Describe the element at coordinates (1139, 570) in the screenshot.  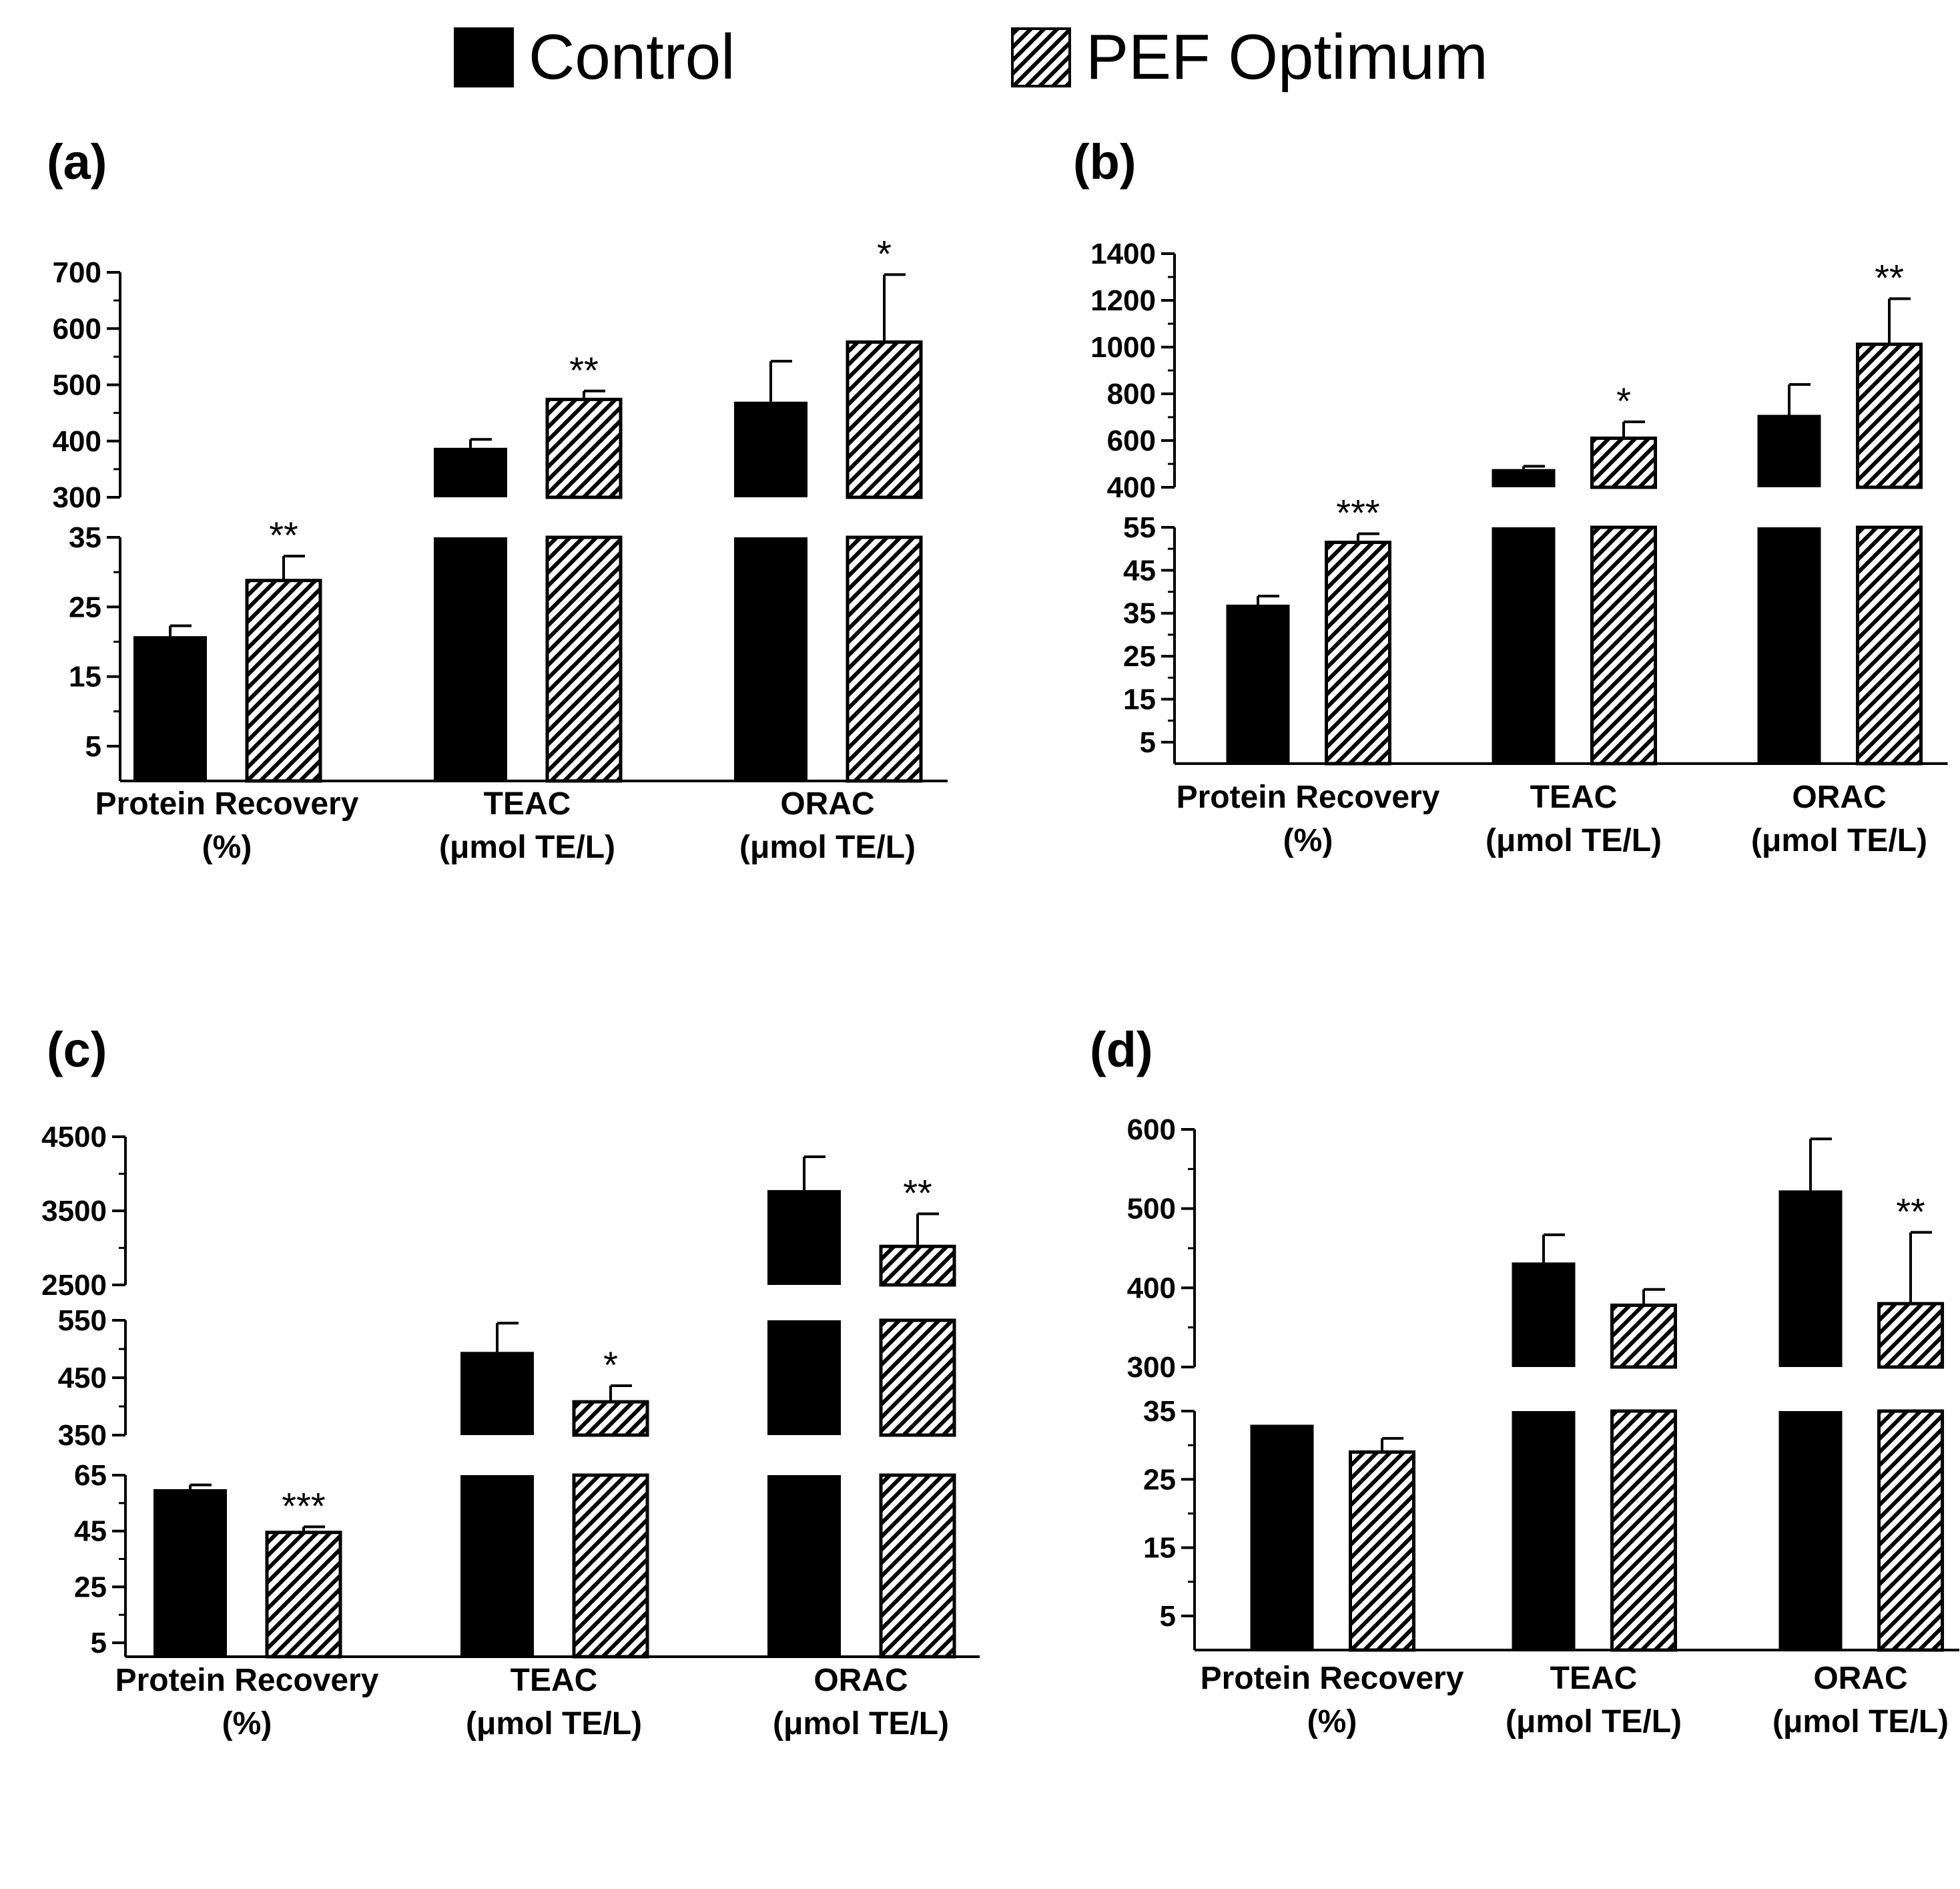
I see `y-tick-label: 45` at that location.